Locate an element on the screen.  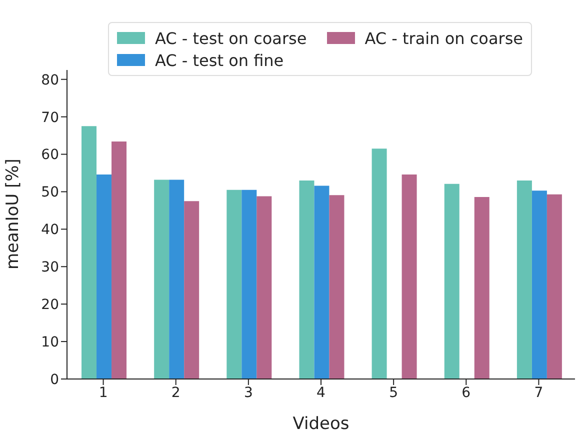
x-tick-label: 5 is located at coordinates (393, 392).